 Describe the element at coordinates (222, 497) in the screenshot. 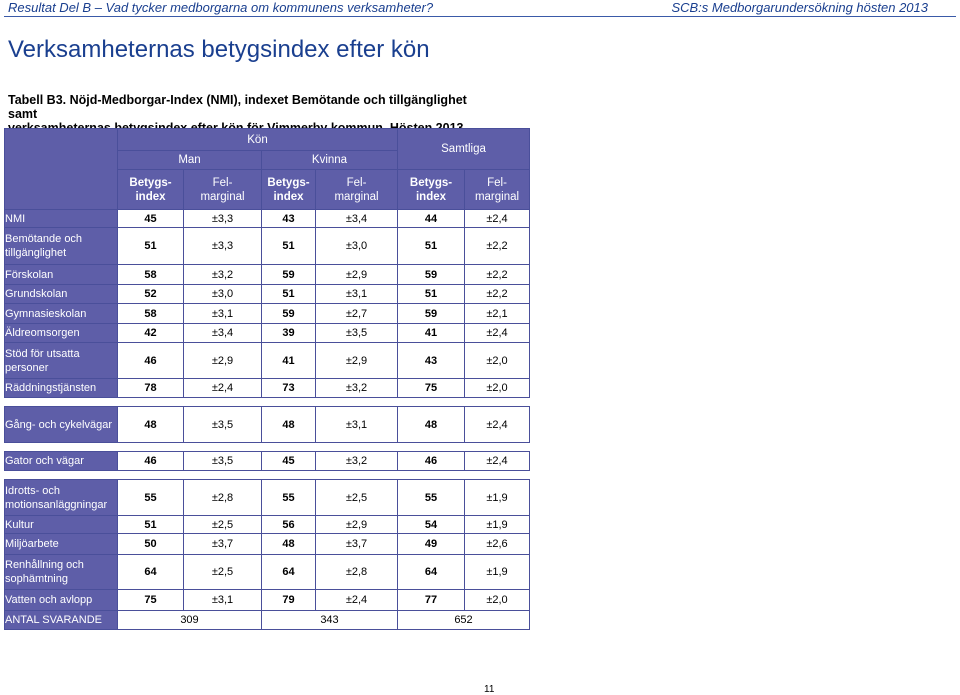

I see `cell-man-margin: ±2,8` at that location.